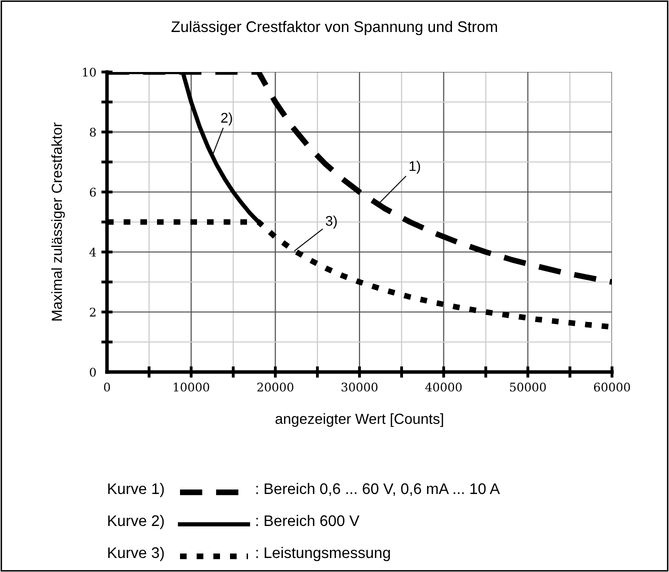  I want to click on annotation: 2), so click(226, 119).